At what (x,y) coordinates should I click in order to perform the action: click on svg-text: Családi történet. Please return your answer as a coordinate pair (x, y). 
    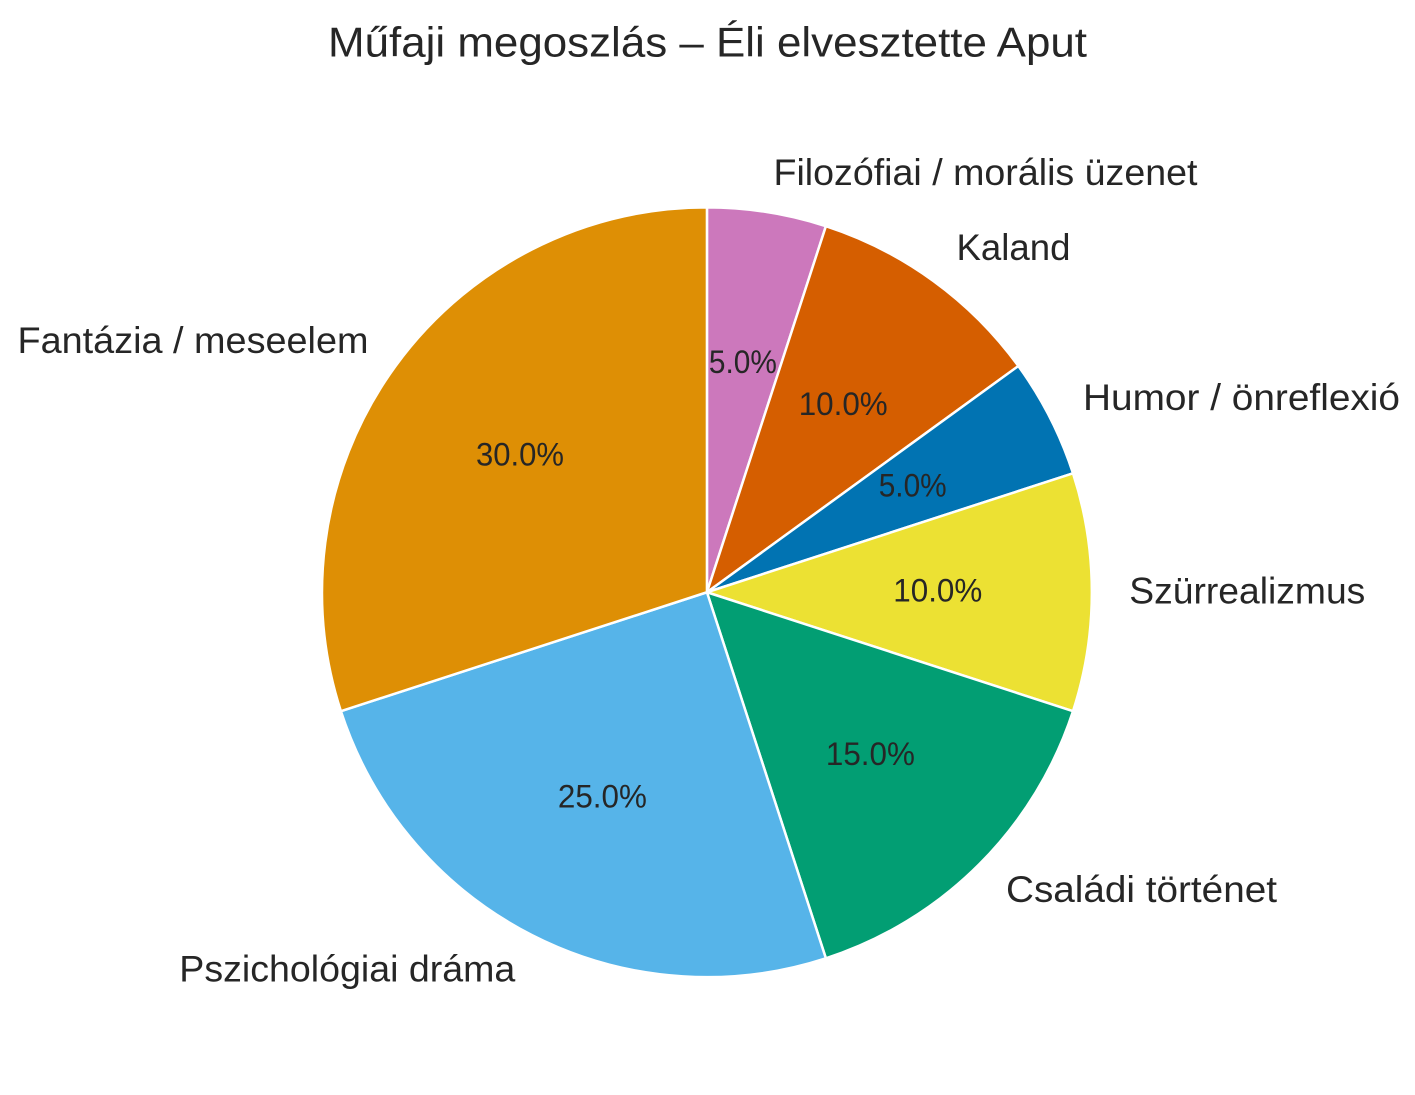
    Looking at the image, I should click on (1142, 889).